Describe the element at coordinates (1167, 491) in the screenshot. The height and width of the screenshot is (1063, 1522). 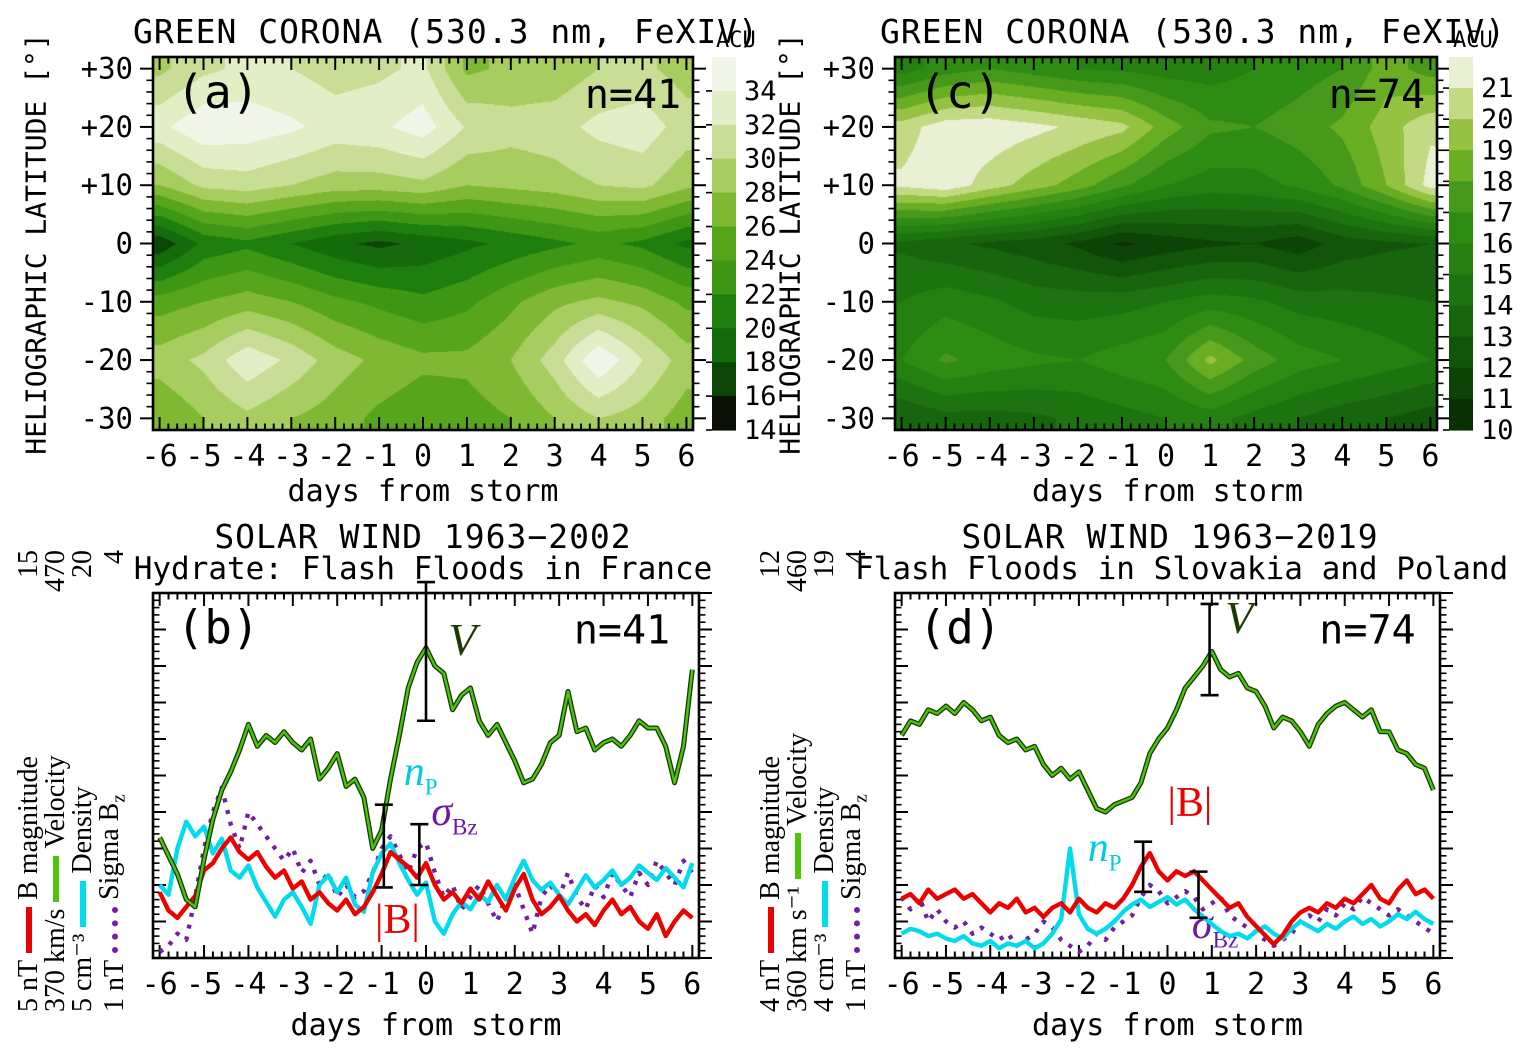
I see `panel-c-xlabel: days from storm` at that location.